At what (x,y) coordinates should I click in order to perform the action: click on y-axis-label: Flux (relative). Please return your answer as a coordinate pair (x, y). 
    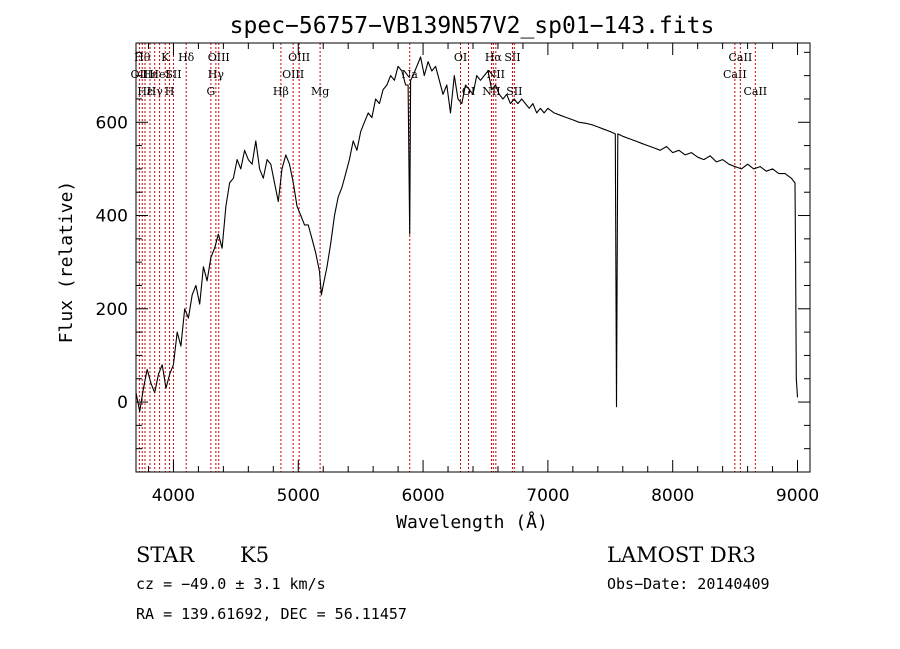
    Looking at the image, I should click on (66, 262).